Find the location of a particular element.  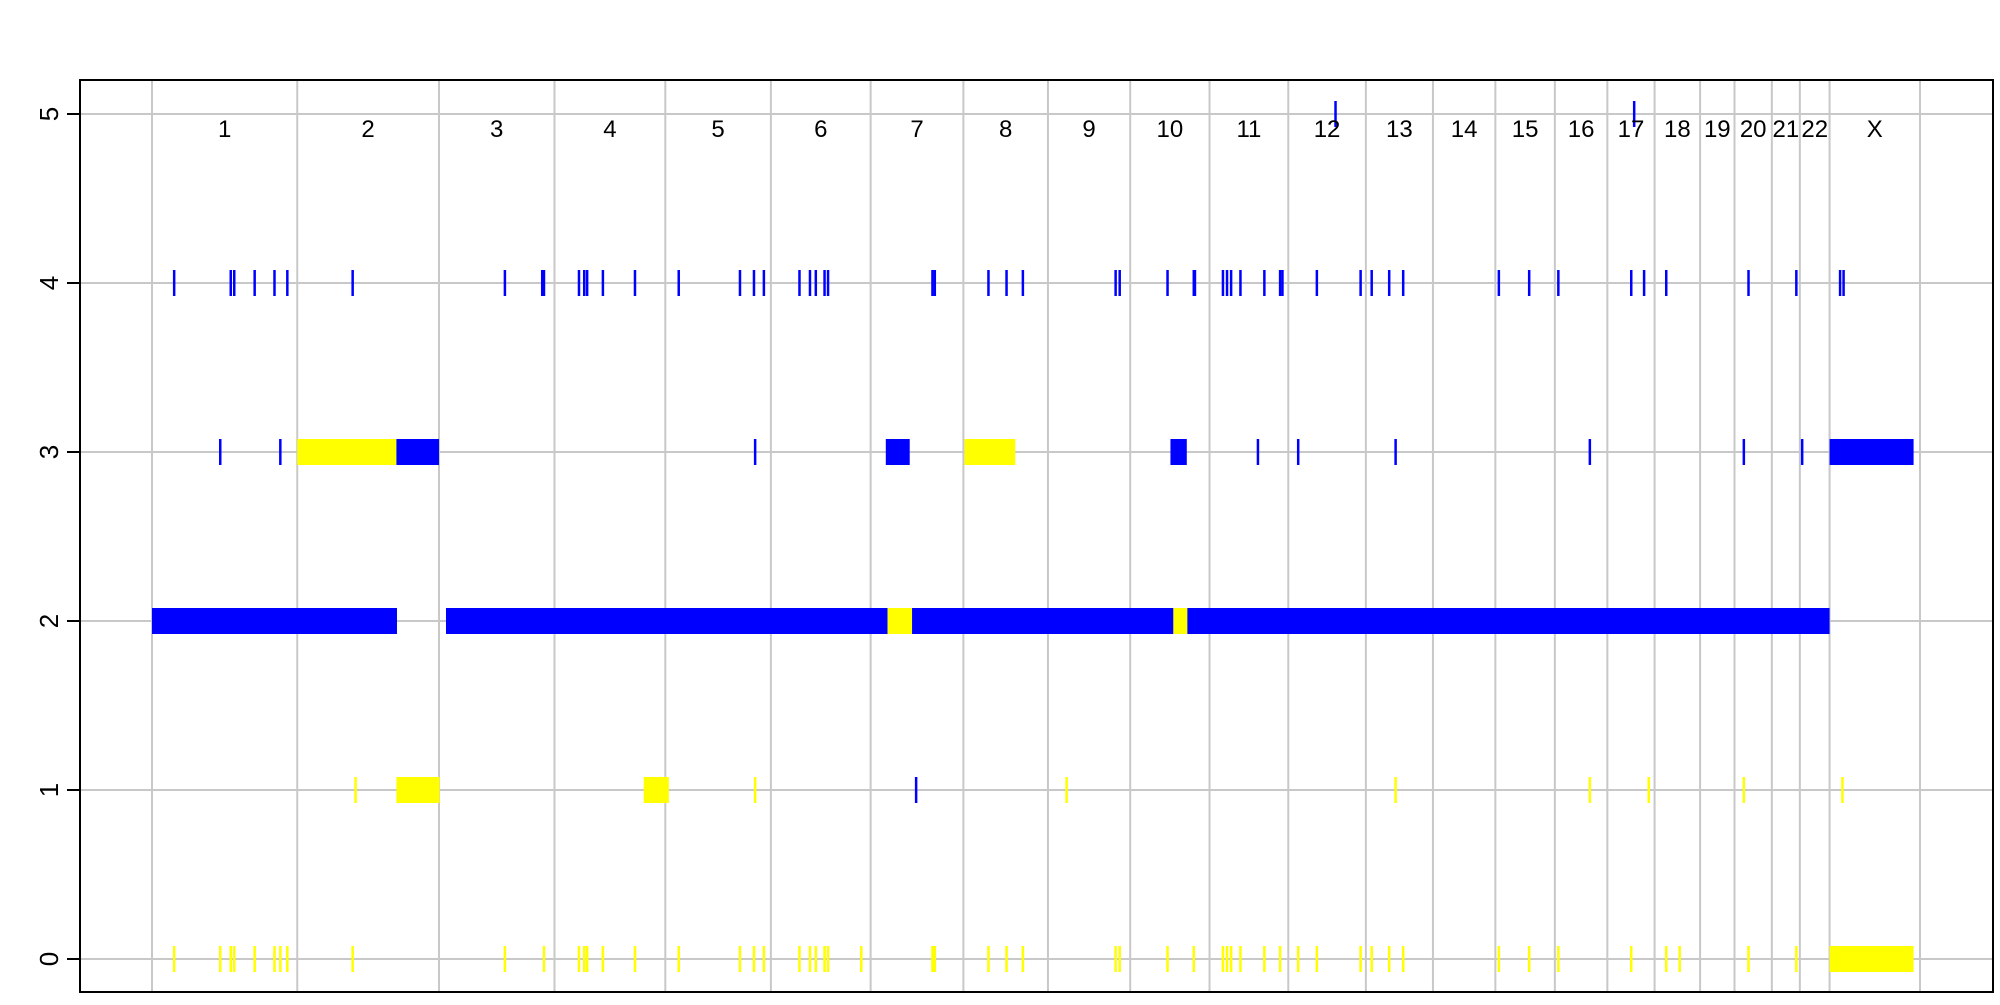

chromosome-label: 11 is located at coordinates (1248, 129).